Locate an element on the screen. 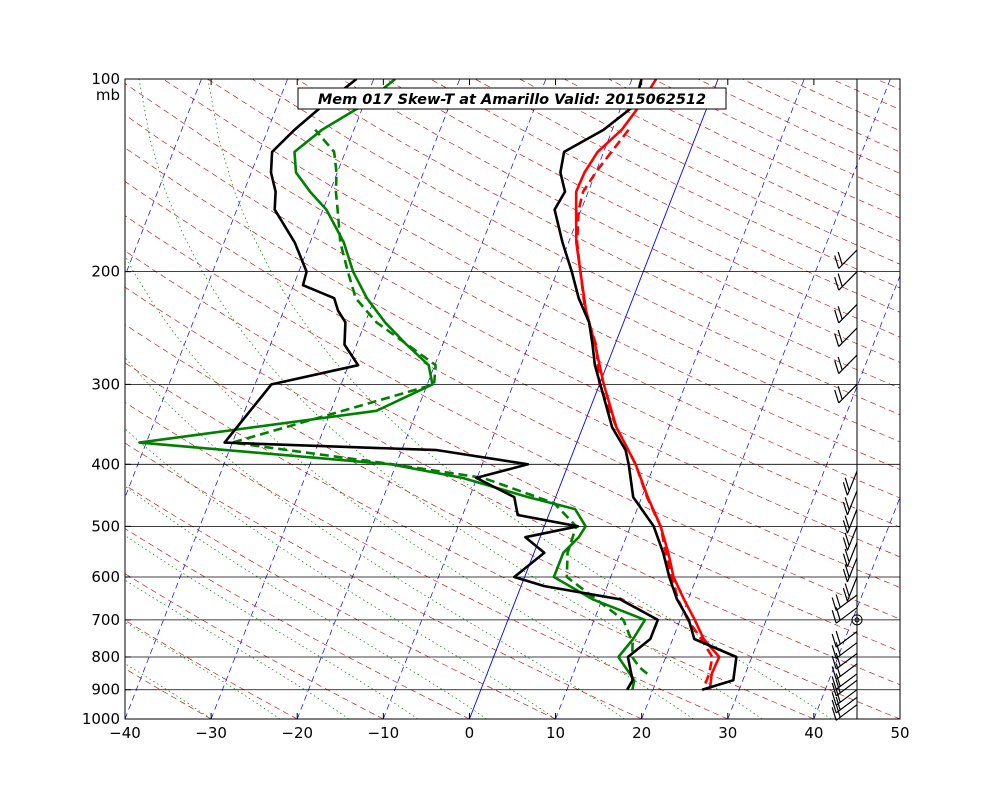  x-tick-label: 10 is located at coordinates (555, 733).